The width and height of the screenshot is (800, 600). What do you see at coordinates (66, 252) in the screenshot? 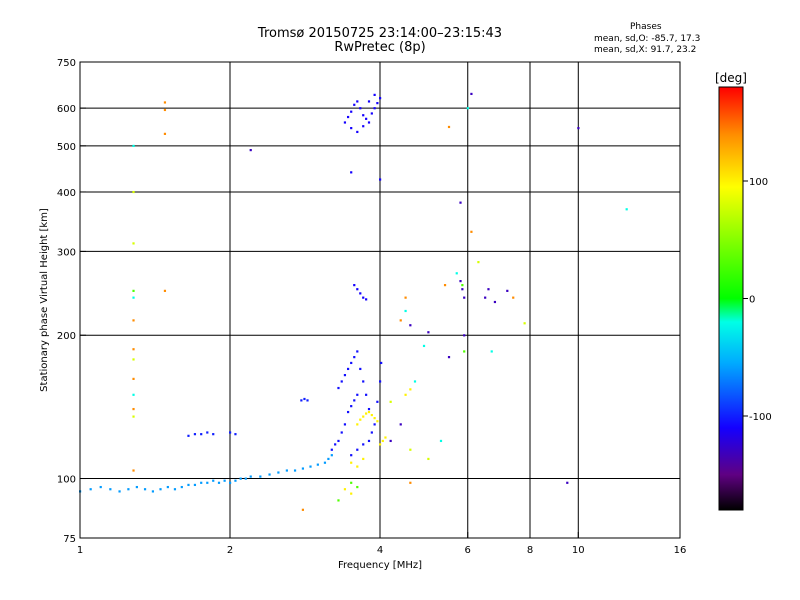
I see `y-tick-label: 300` at bounding box center [66, 252].